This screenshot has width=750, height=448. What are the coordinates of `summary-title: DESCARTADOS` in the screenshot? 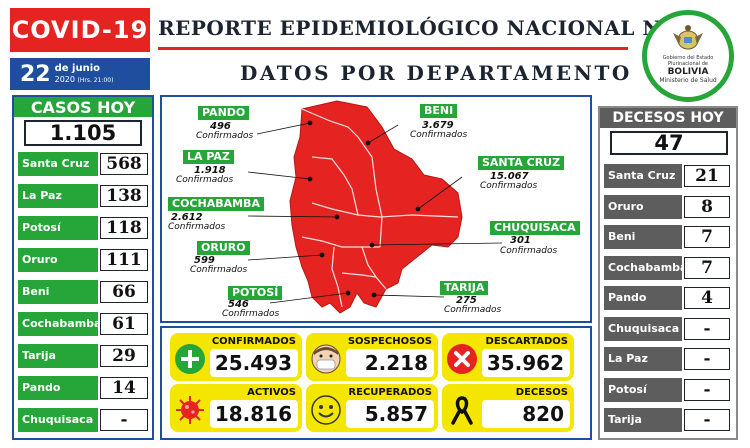 It's located at (526, 341).